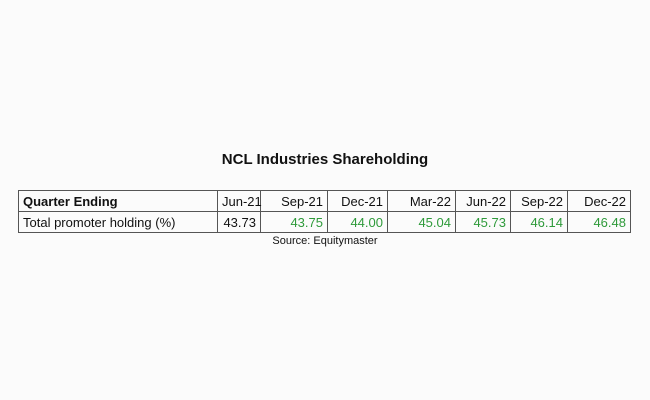 The image size is (650, 400). I want to click on cell-value: 45.04, so click(421, 222).